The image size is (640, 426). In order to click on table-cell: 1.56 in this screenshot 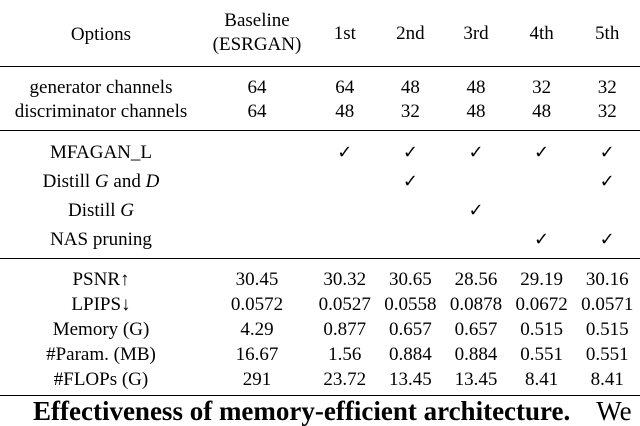, I will do `click(345, 354)`.